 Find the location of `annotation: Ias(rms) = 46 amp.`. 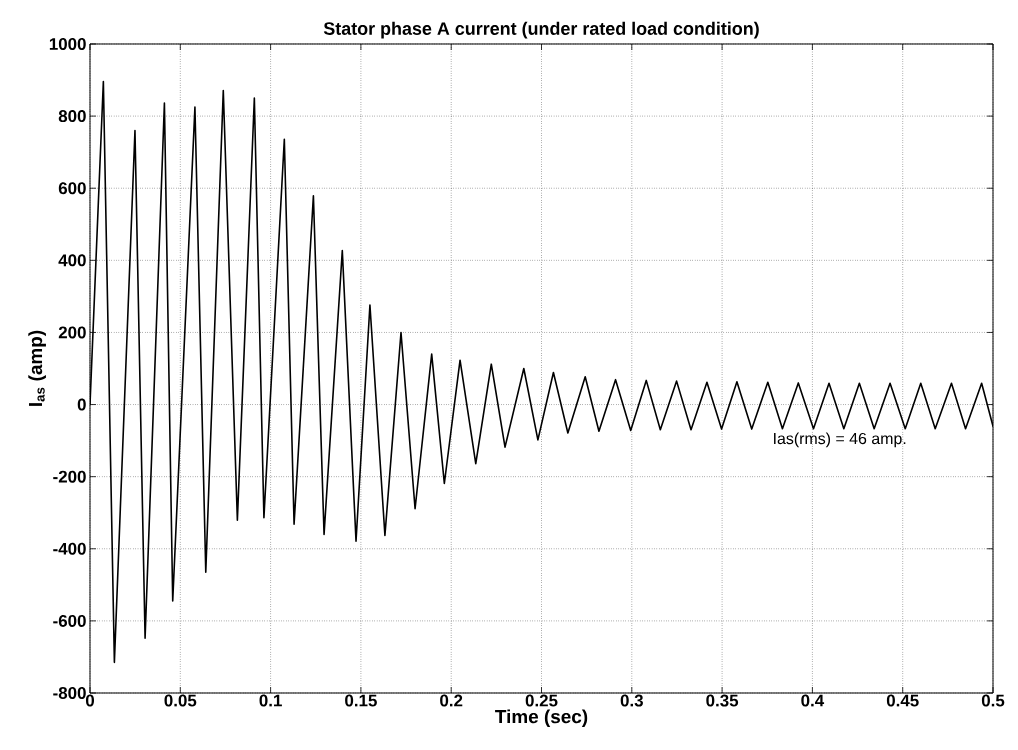

annotation: Ias(rms) = 46 amp. is located at coordinates (840, 440).